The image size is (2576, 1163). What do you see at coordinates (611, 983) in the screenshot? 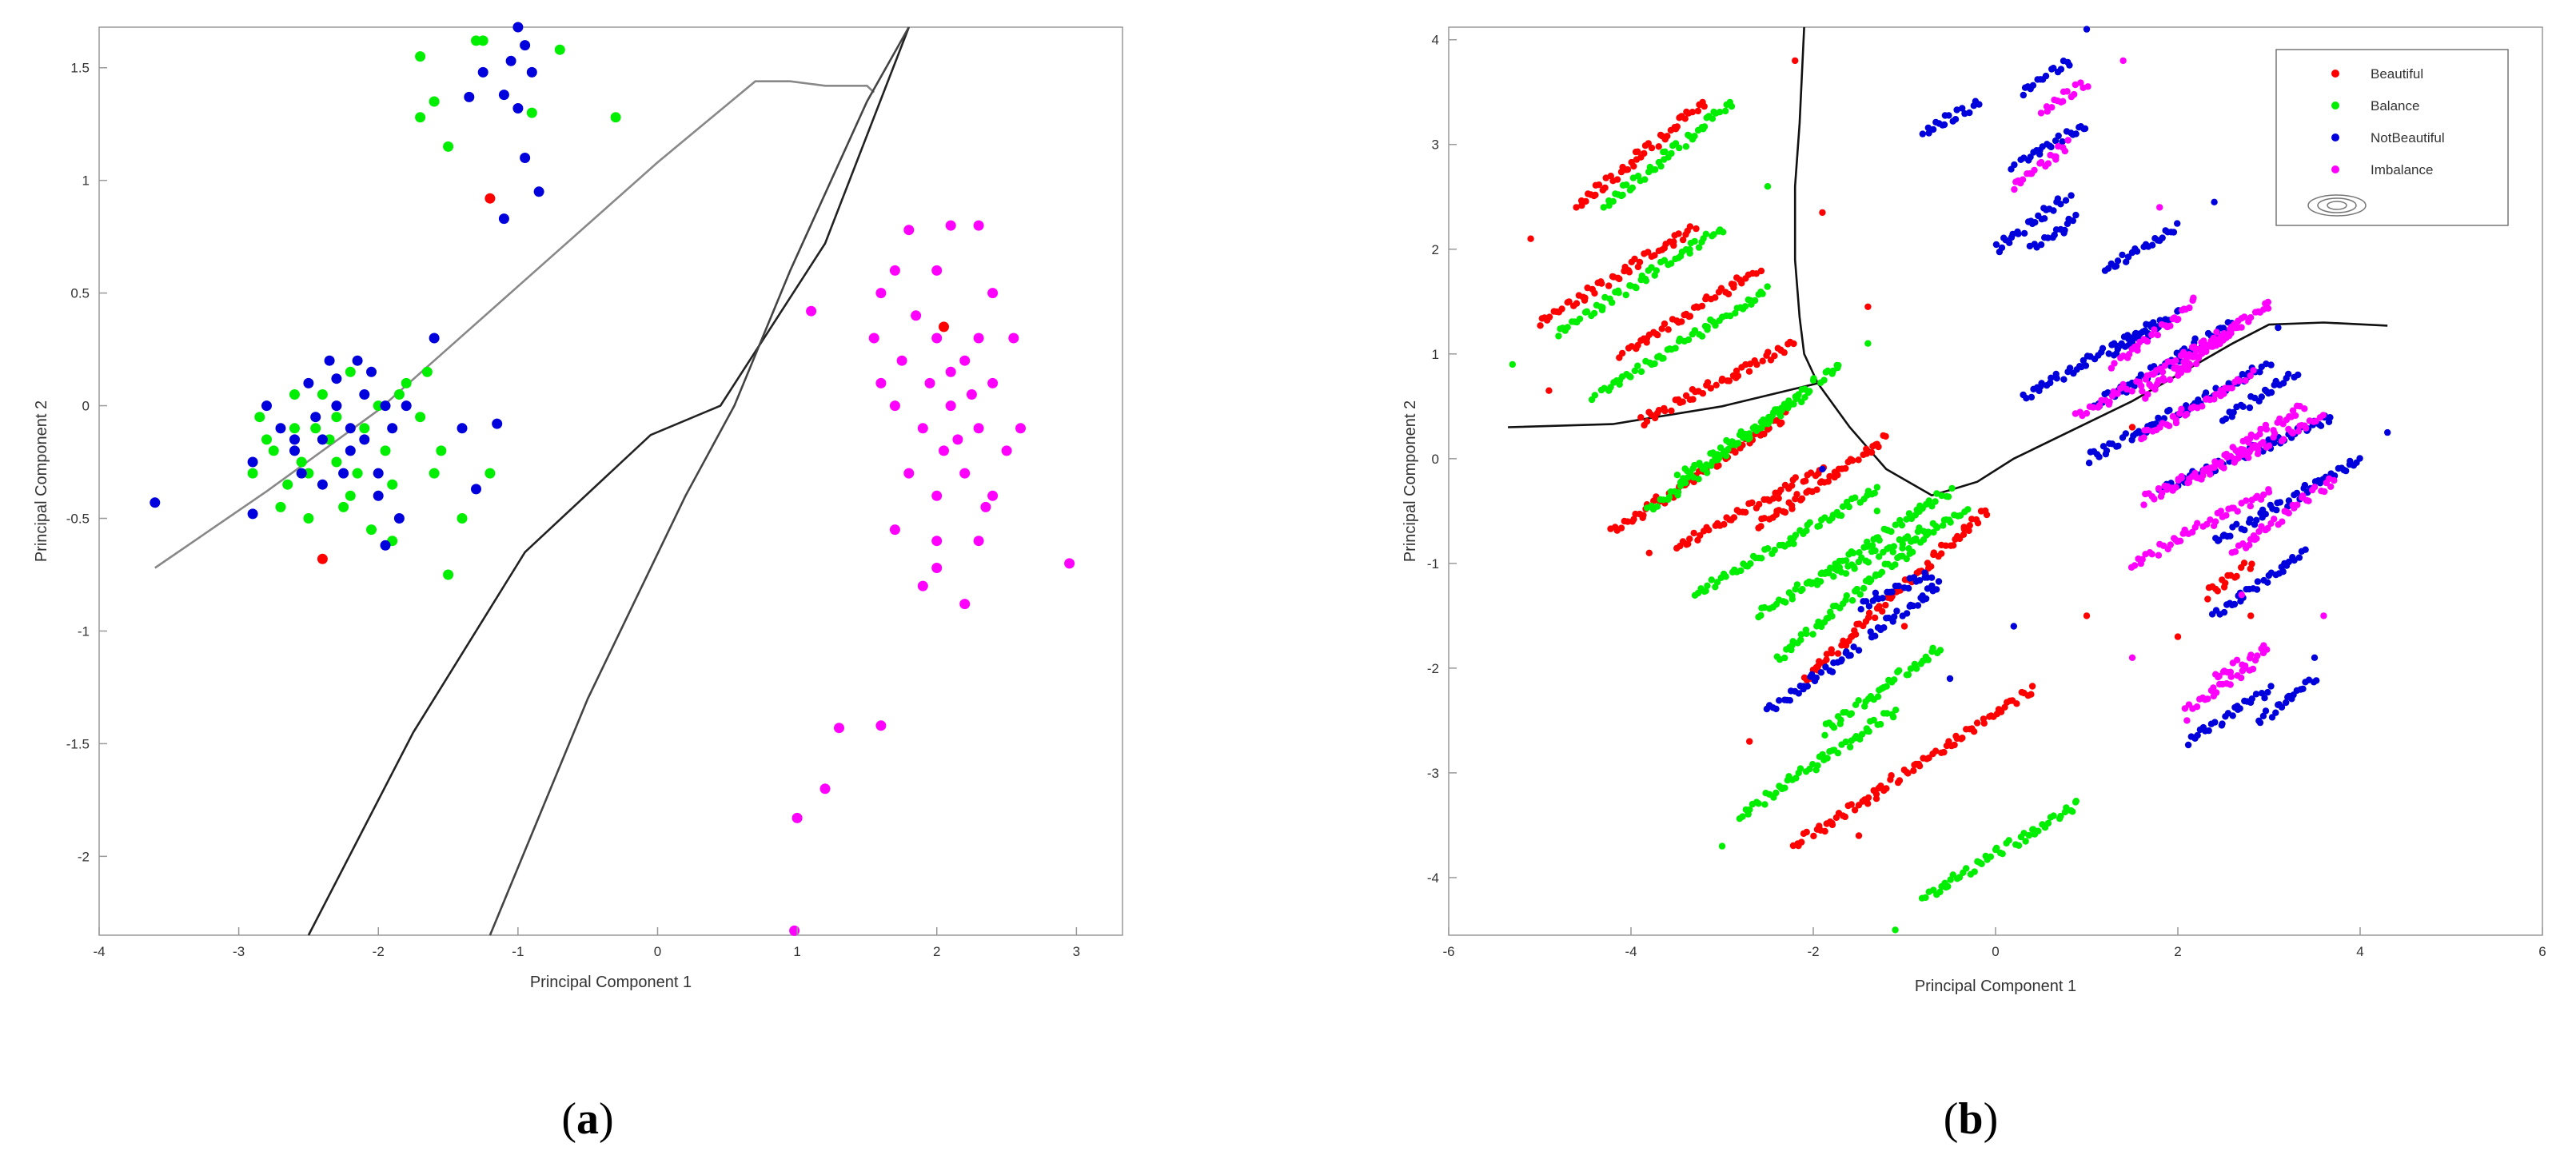
I see `x-axis-title-a: Principal Component 1` at bounding box center [611, 983].